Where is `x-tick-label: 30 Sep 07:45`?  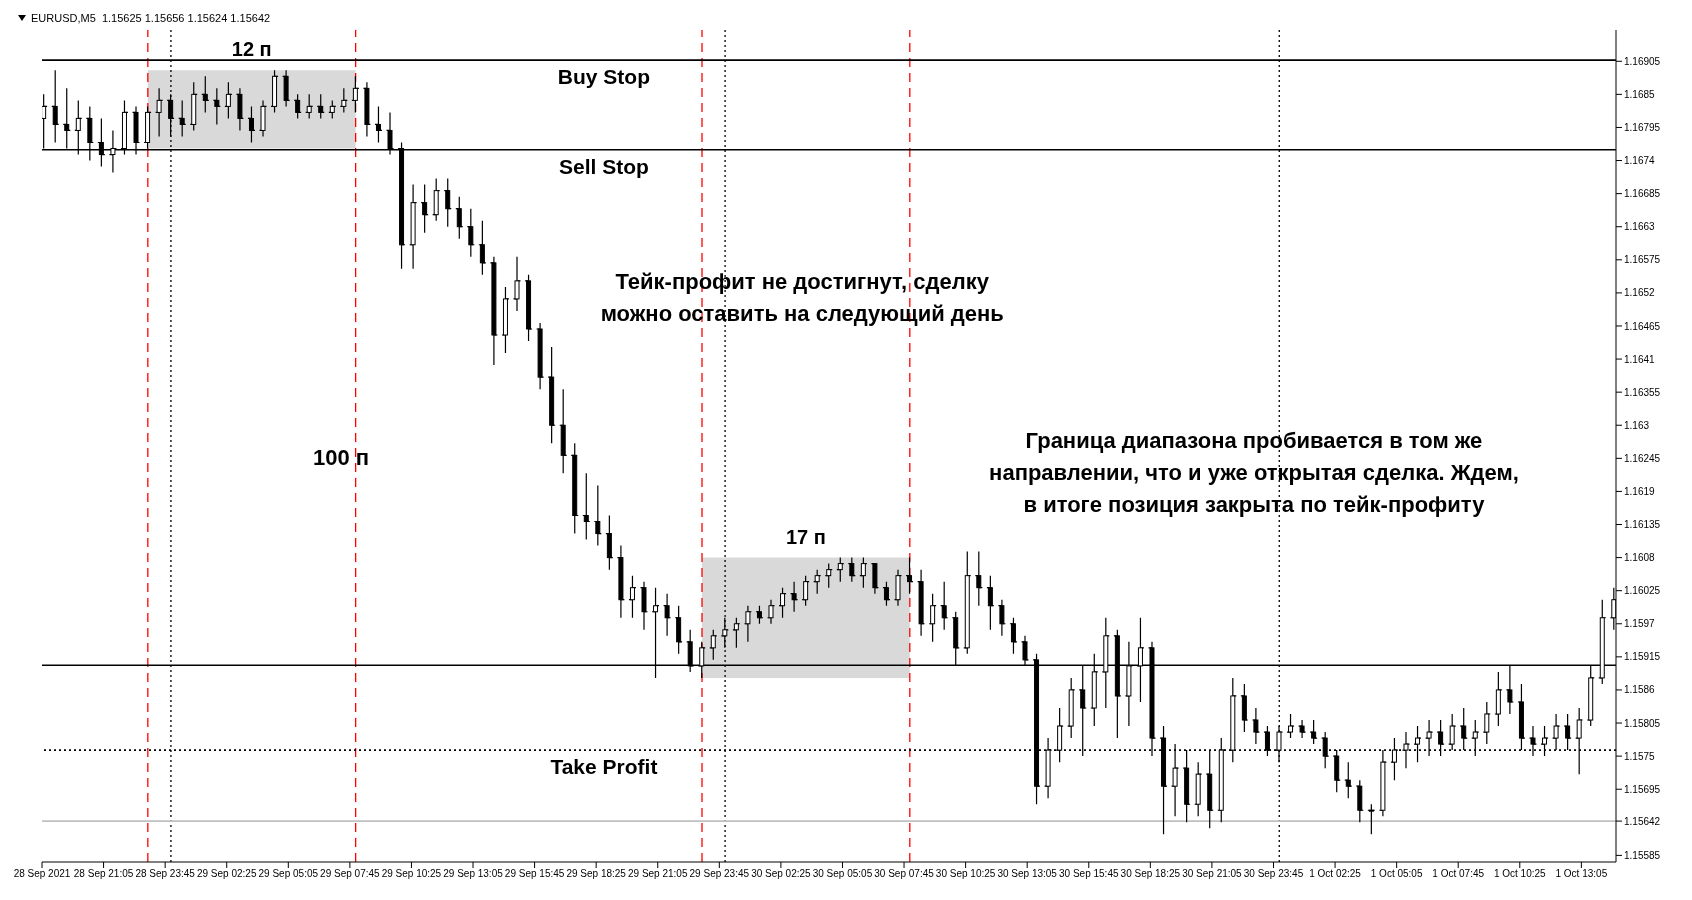 x-tick-label: 30 Sep 07:45 is located at coordinates (904, 874).